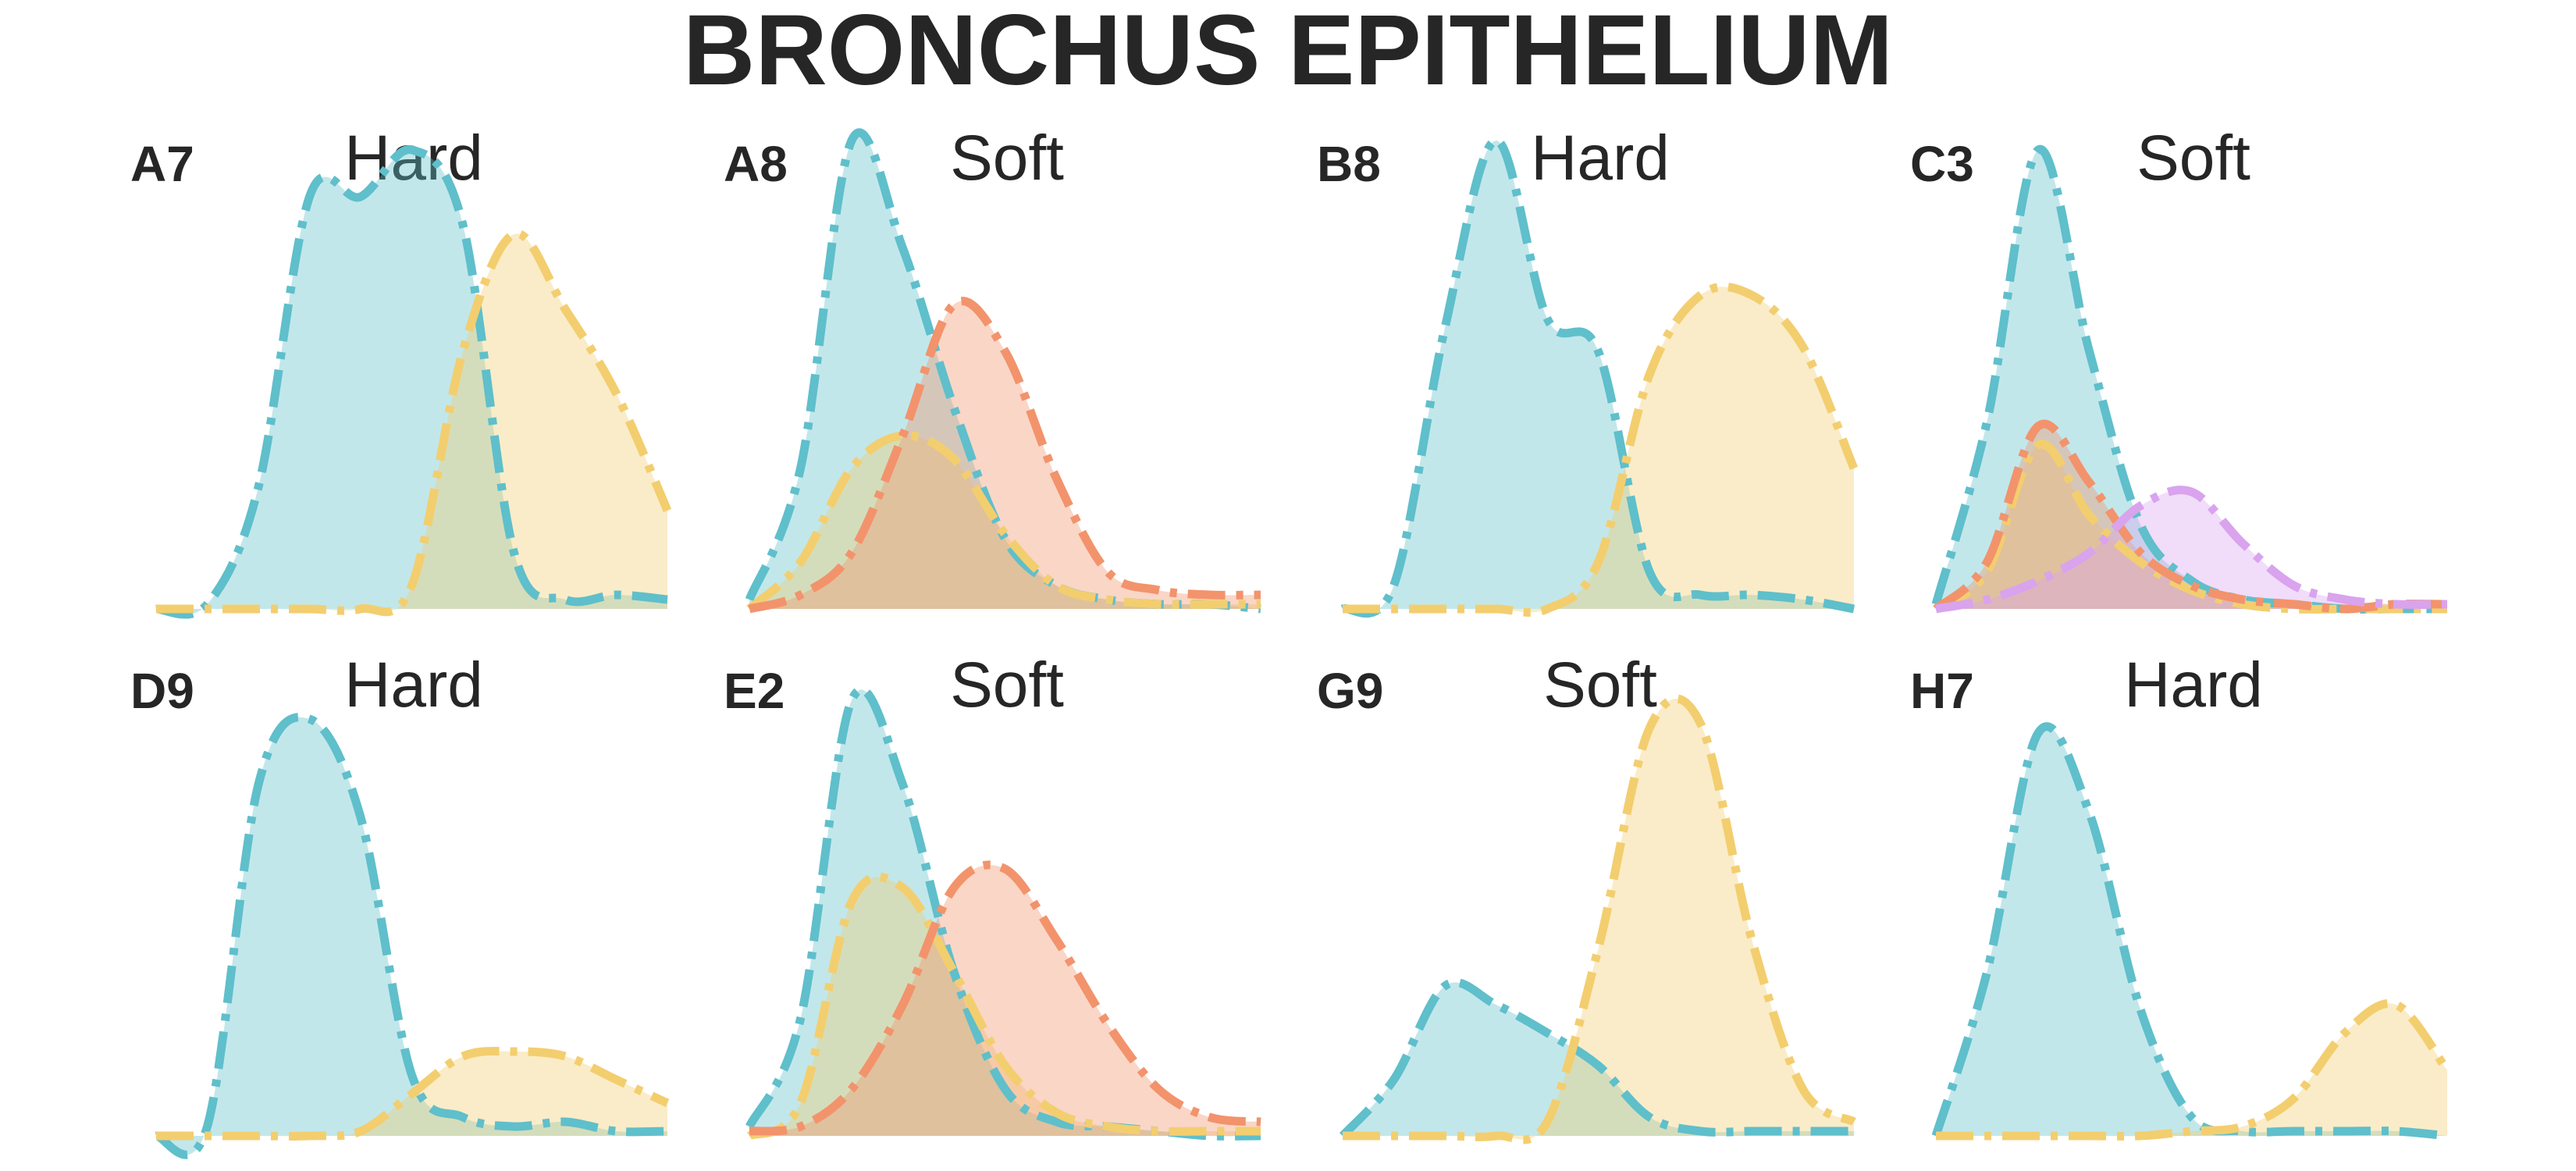 The image size is (2576, 1171). I want to click on panel-id-label: E2, so click(754, 691).